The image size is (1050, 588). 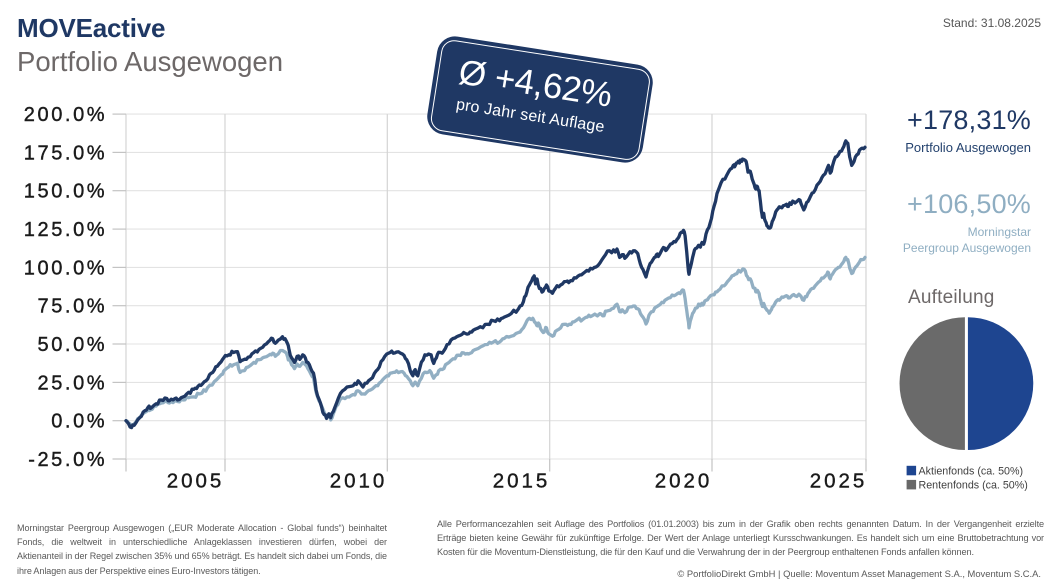 What do you see at coordinates (79, 422) in the screenshot?
I see `svg-text: 0.0%` at bounding box center [79, 422].